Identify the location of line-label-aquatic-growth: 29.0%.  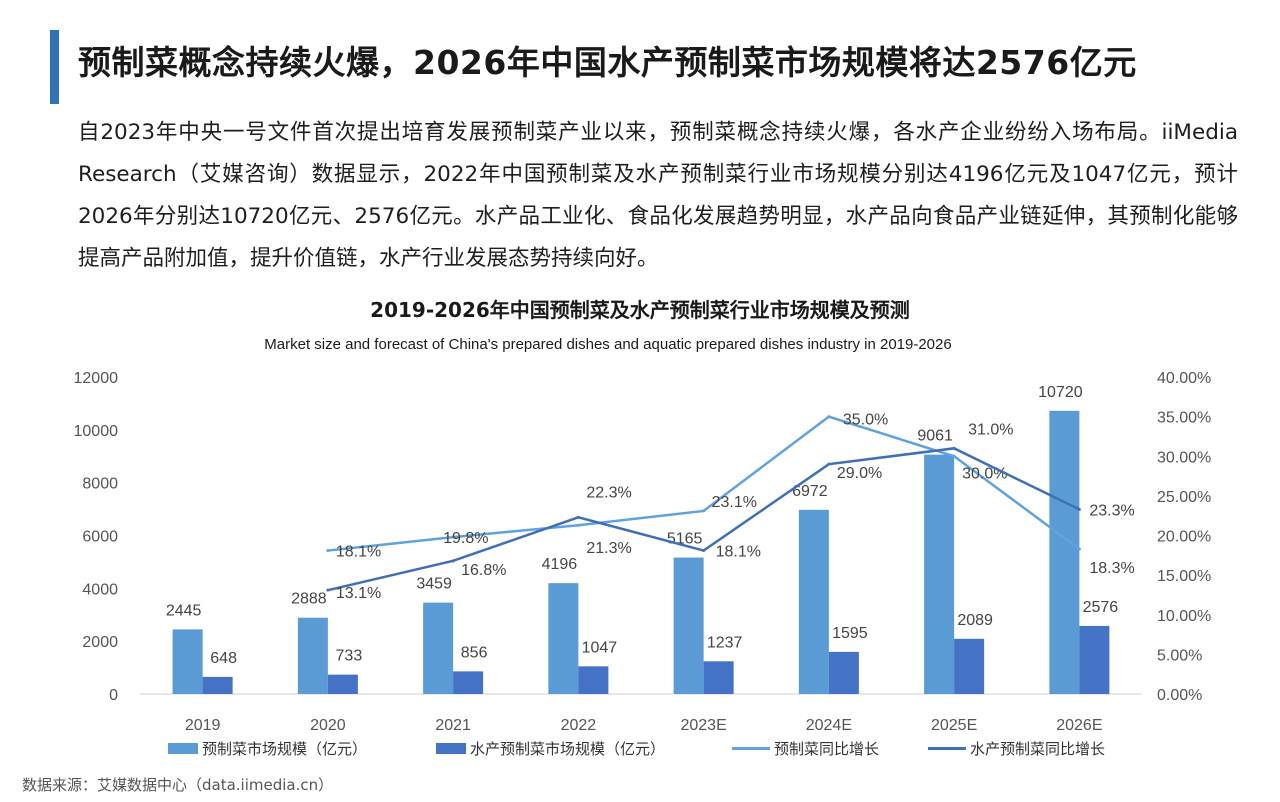
(859, 473).